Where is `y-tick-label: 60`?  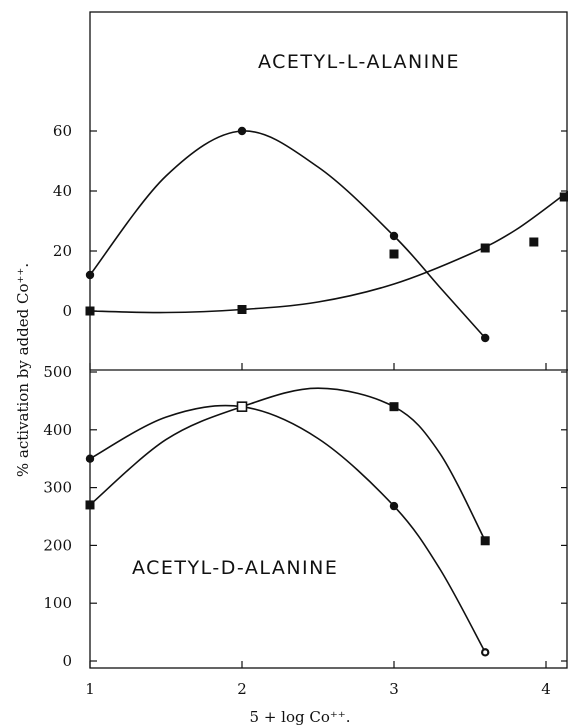
y-tick-label: 60 is located at coordinates (62, 131).